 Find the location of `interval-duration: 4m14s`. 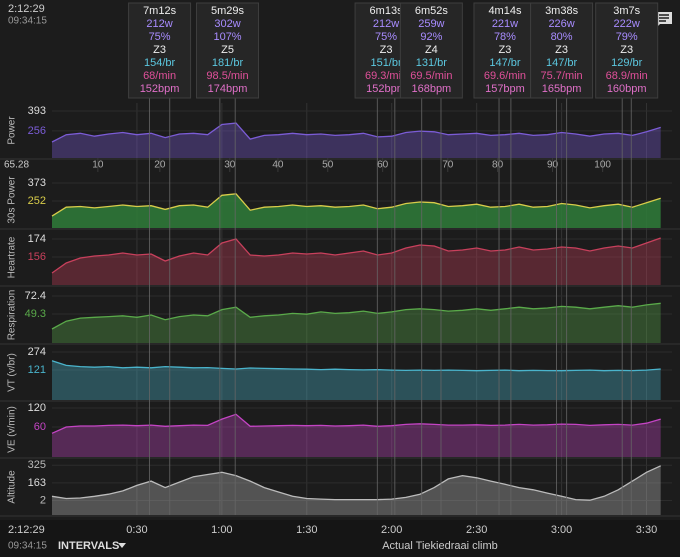

interval-duration: 4m14s is located at coordinates (505, 11).